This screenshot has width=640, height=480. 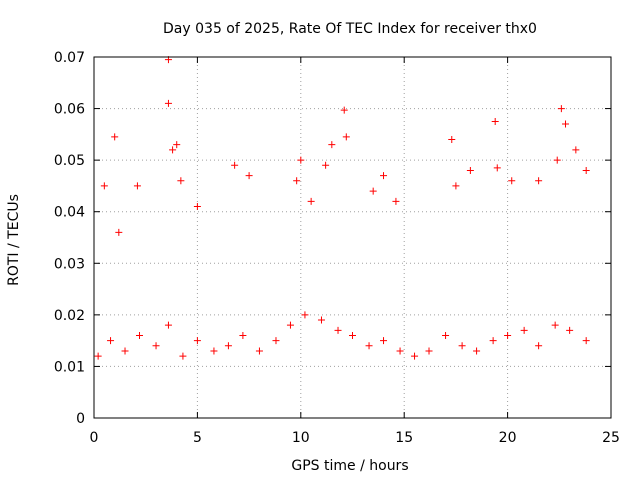 I want to click on y-tick-label: 0.03, so click(x=69, y=264).